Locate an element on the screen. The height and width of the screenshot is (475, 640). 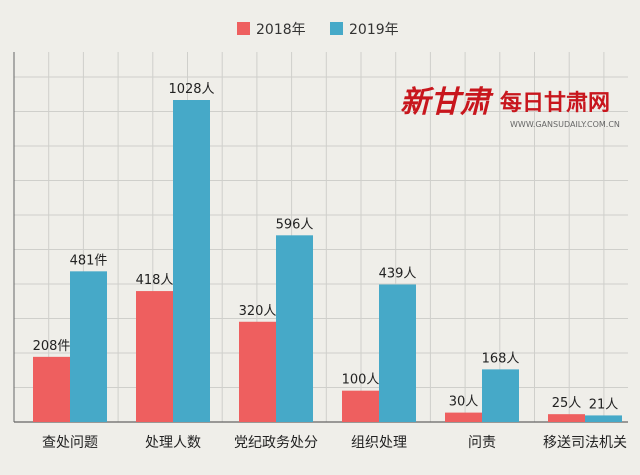
value-label-2019-3: 439人 is located at coordinates (398, 273).